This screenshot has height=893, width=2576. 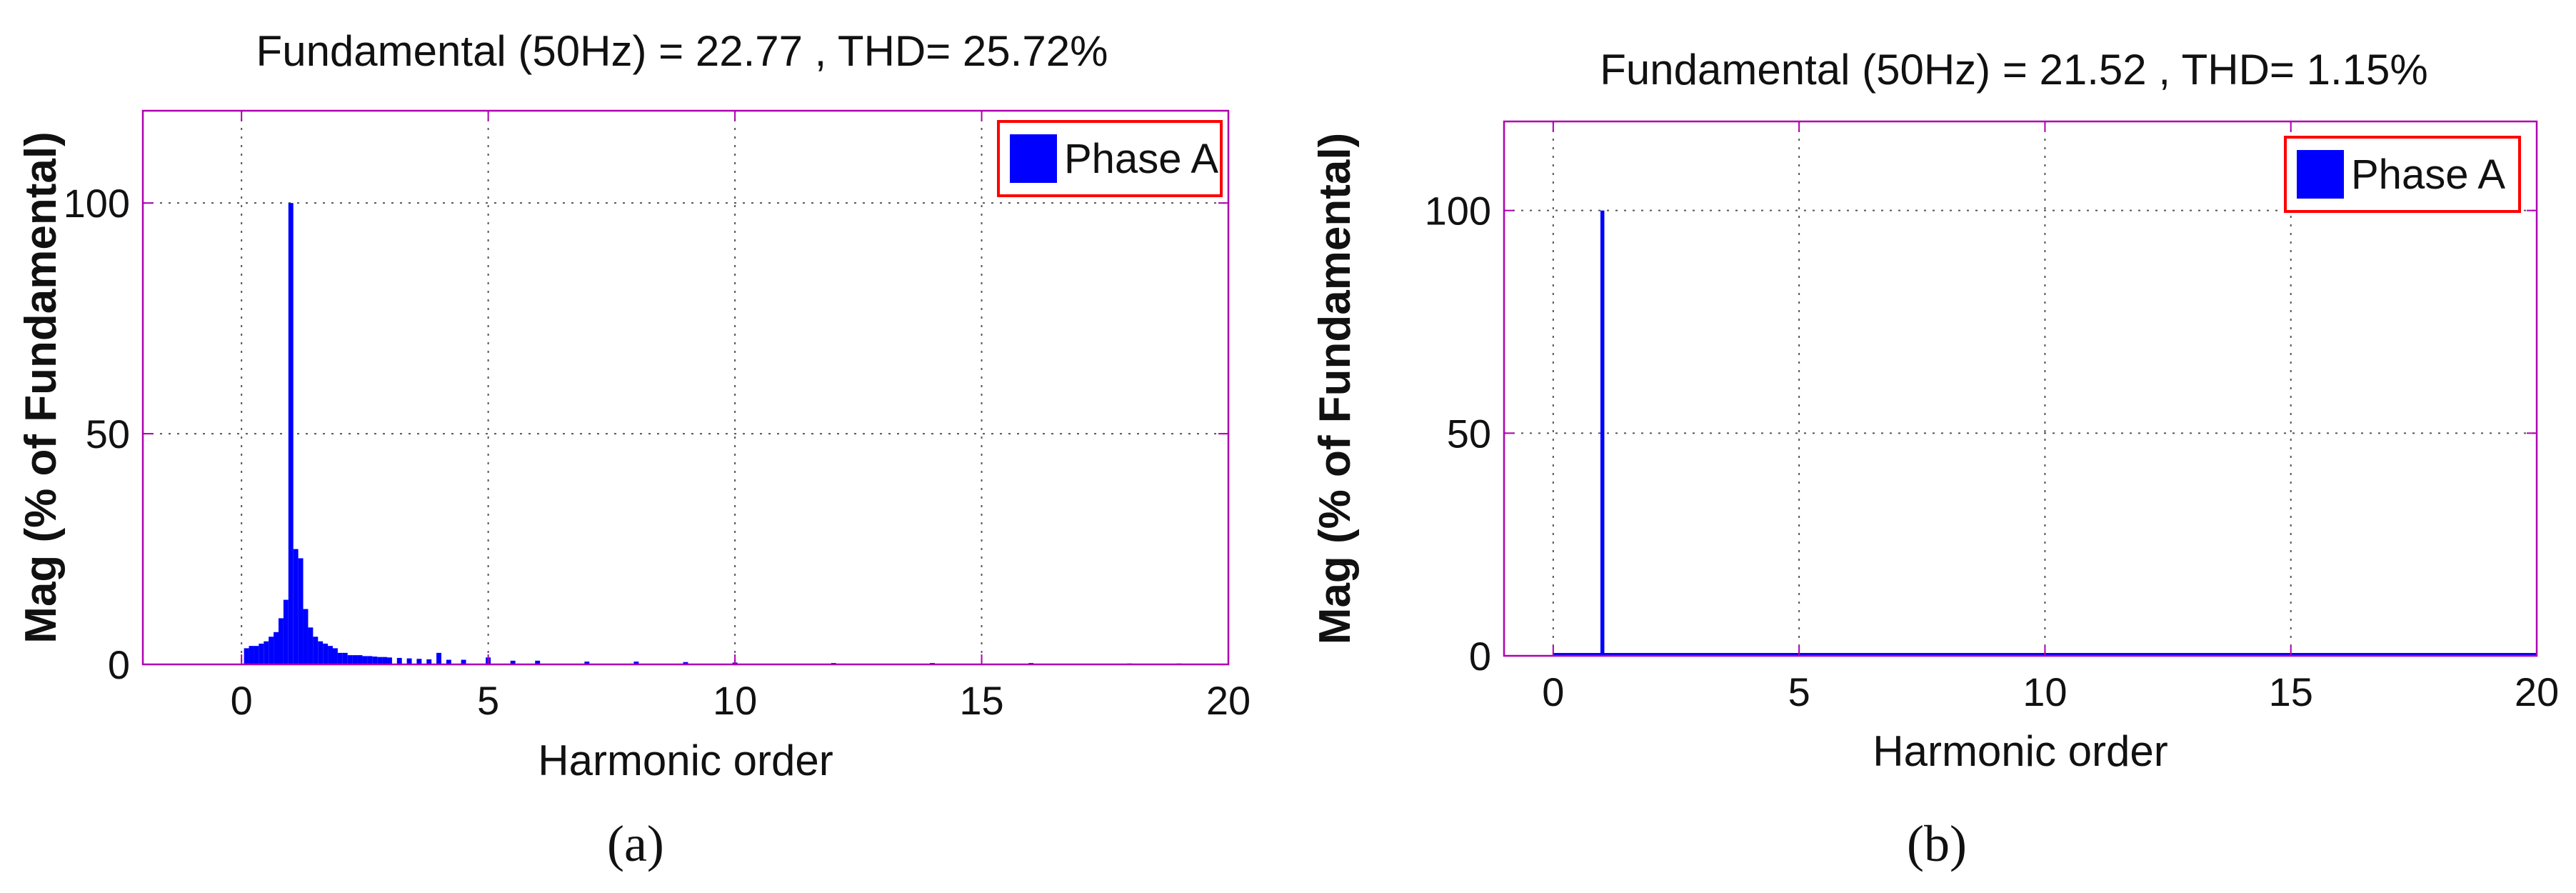 What do you see at coordinates (635, 844) in the screenshot?
I see `figure-label-a: (a)` at bounding box center [635, 844].